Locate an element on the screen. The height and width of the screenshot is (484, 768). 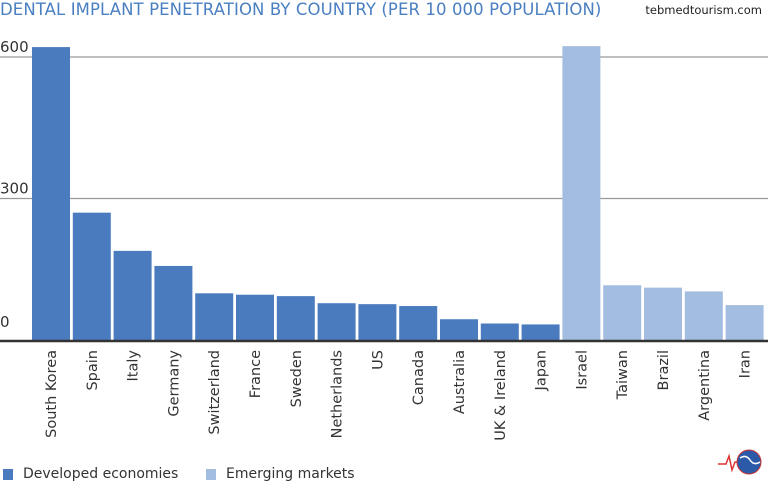
legend-label-emerging: Emerging markets is located at coordinates (290, 474).